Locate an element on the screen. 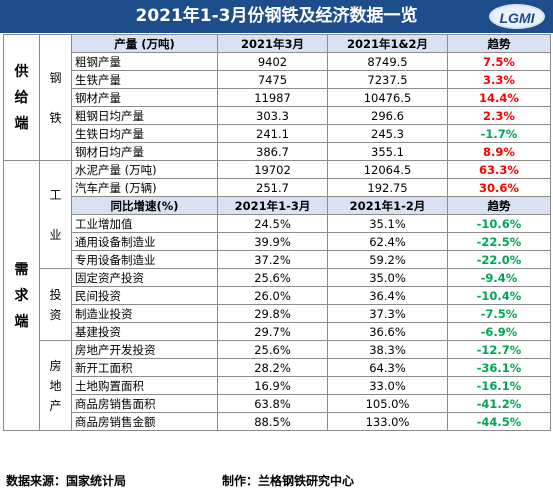 This screenshot has height=493, width=553. column-header: 2021年1&2月 is located at coordinates (387, 43).